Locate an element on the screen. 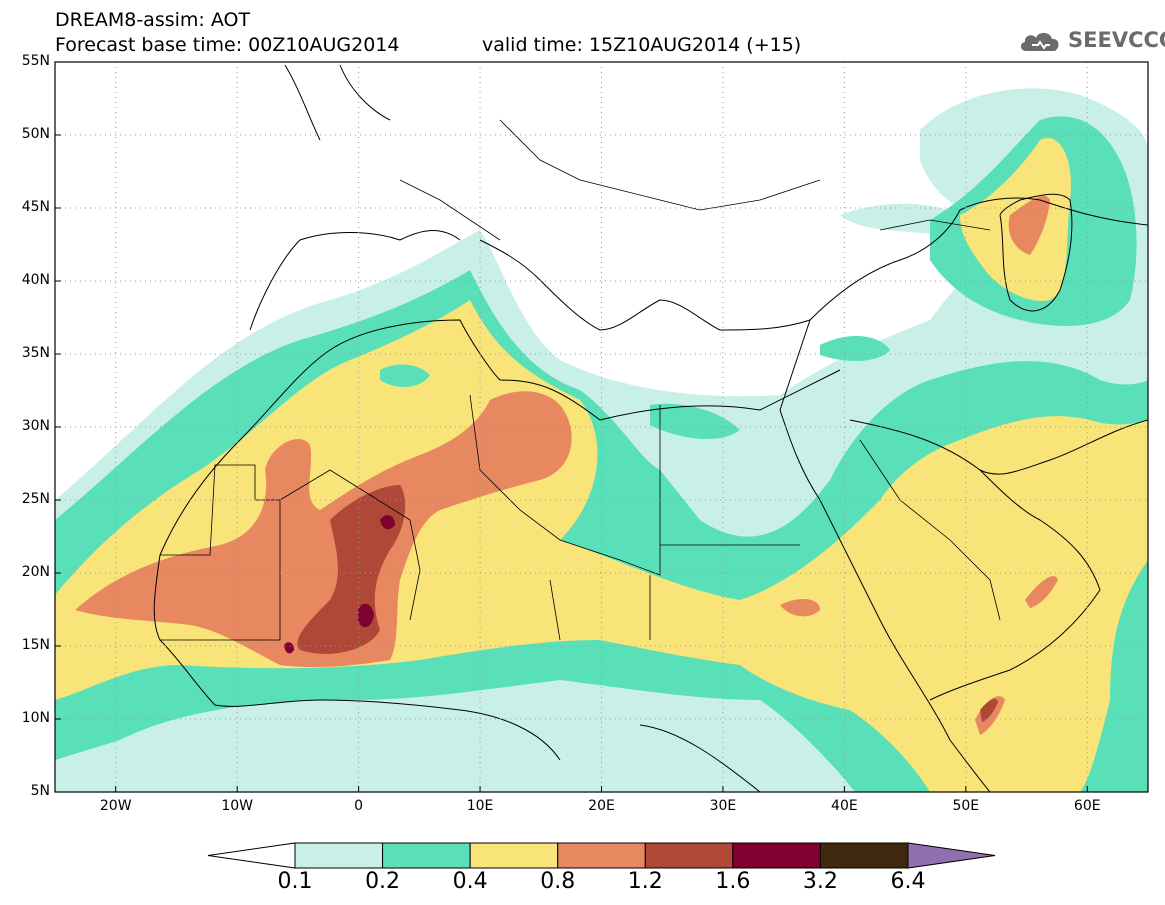 This screenshot has height=905, width=1165. lat-label: 40N is located at coordinates (35, 280).